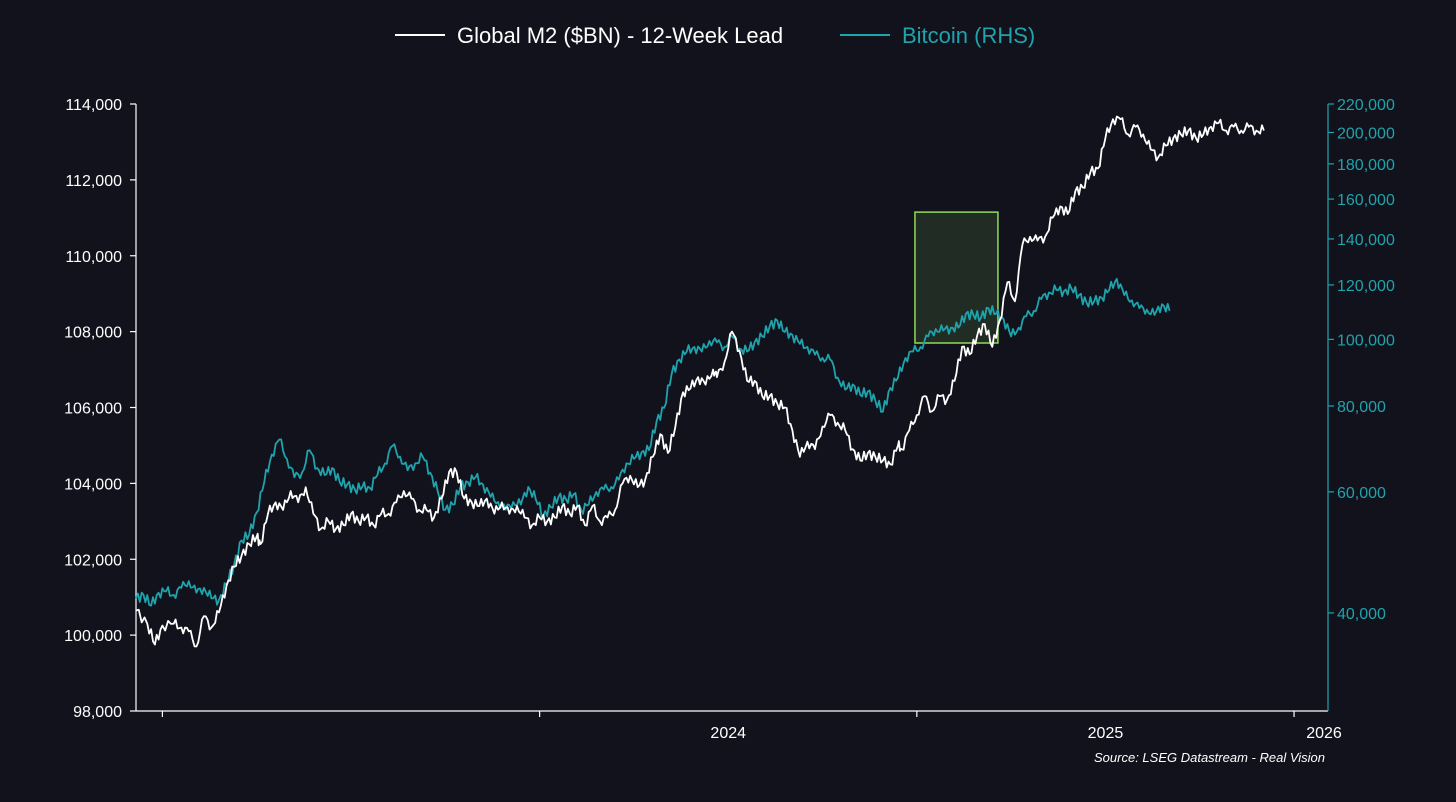  Describe the element at coordinates (1361, 493) in the screenshot. I see `right-tick-label: 60,000` at that location.